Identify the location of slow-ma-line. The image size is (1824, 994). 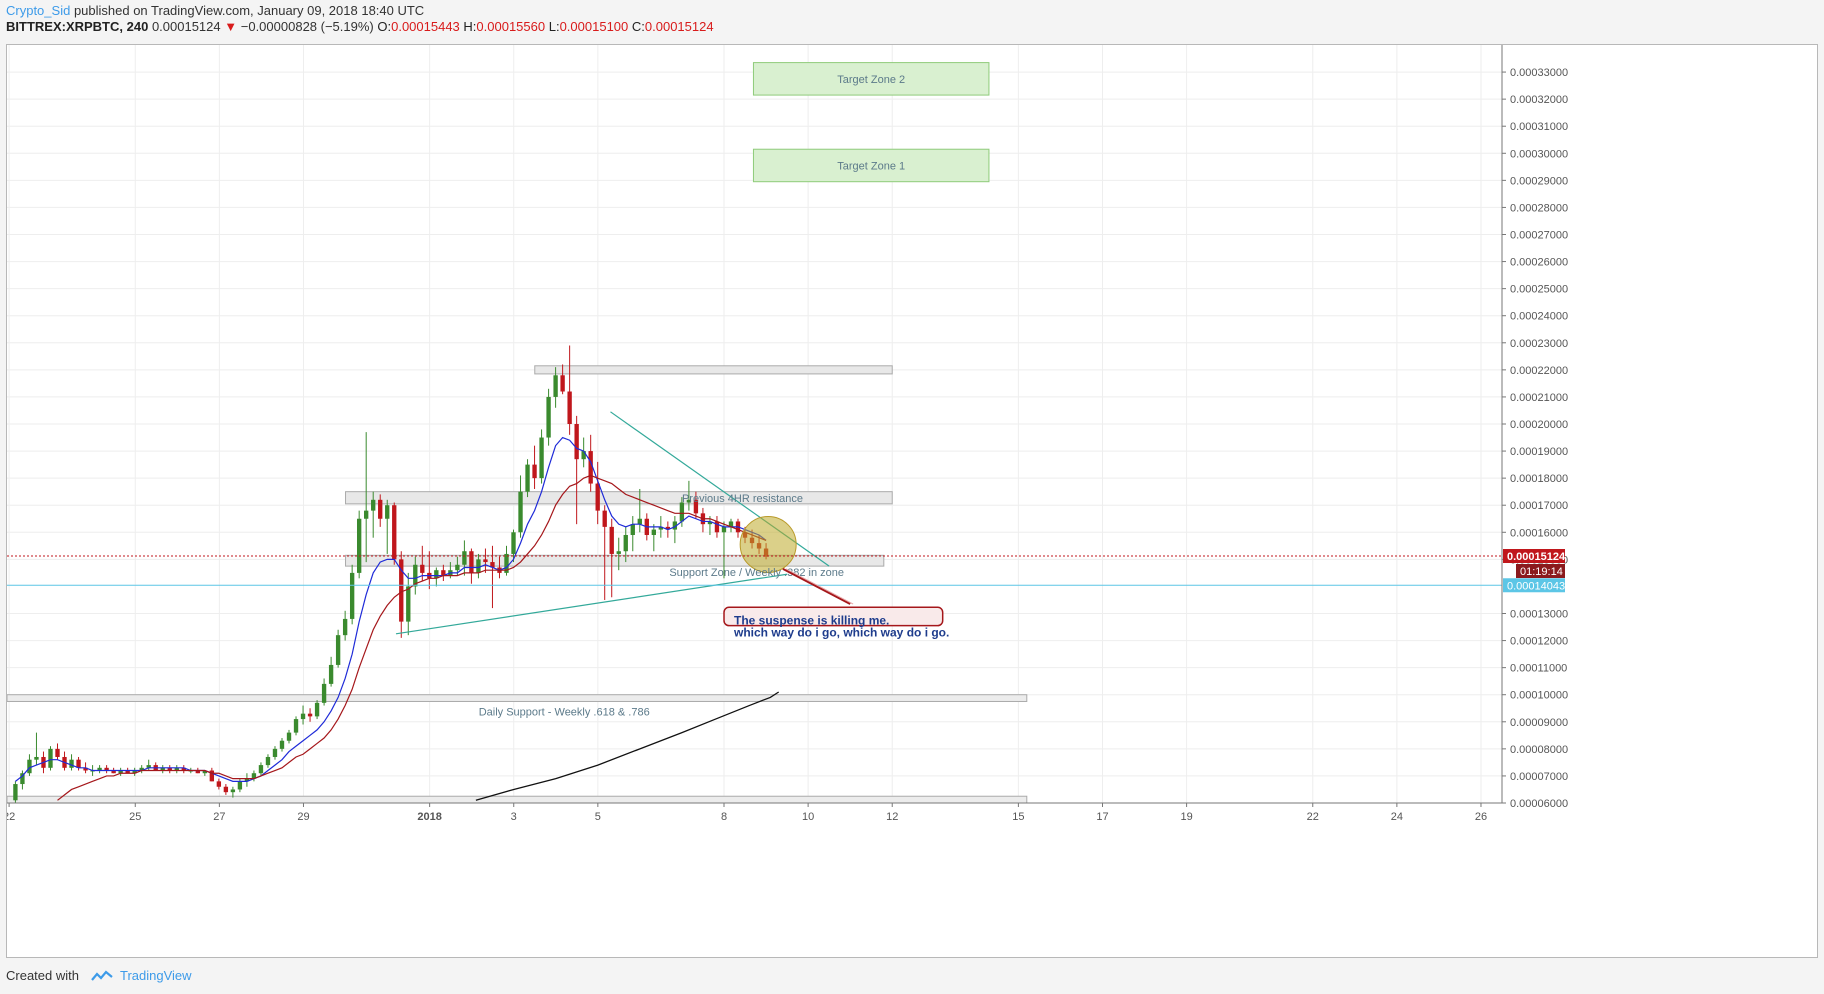
(412, 637).